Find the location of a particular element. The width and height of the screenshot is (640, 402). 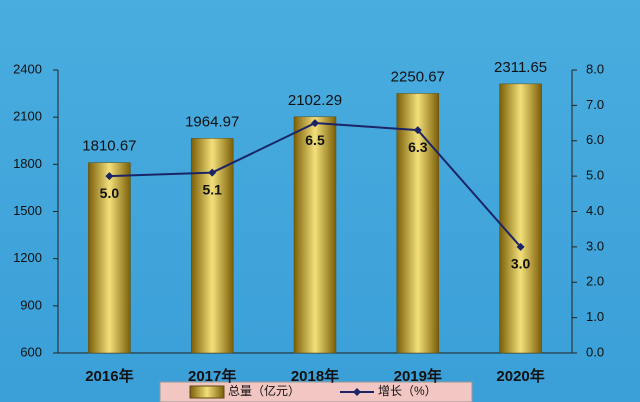

y-tick-label: 2400 is located at coordinates (27, 68).